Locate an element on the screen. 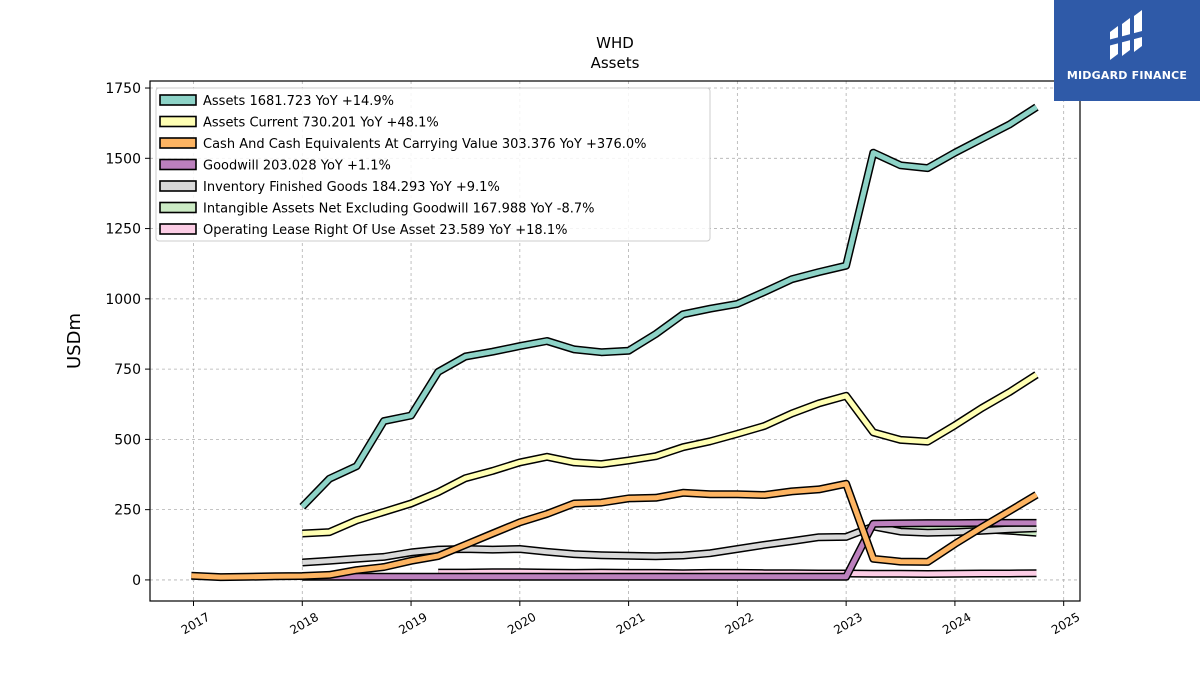 Image resolution: width=1200 pixels, height=675 pixels. chart-title: WHD is located at coordinates (615, 43).